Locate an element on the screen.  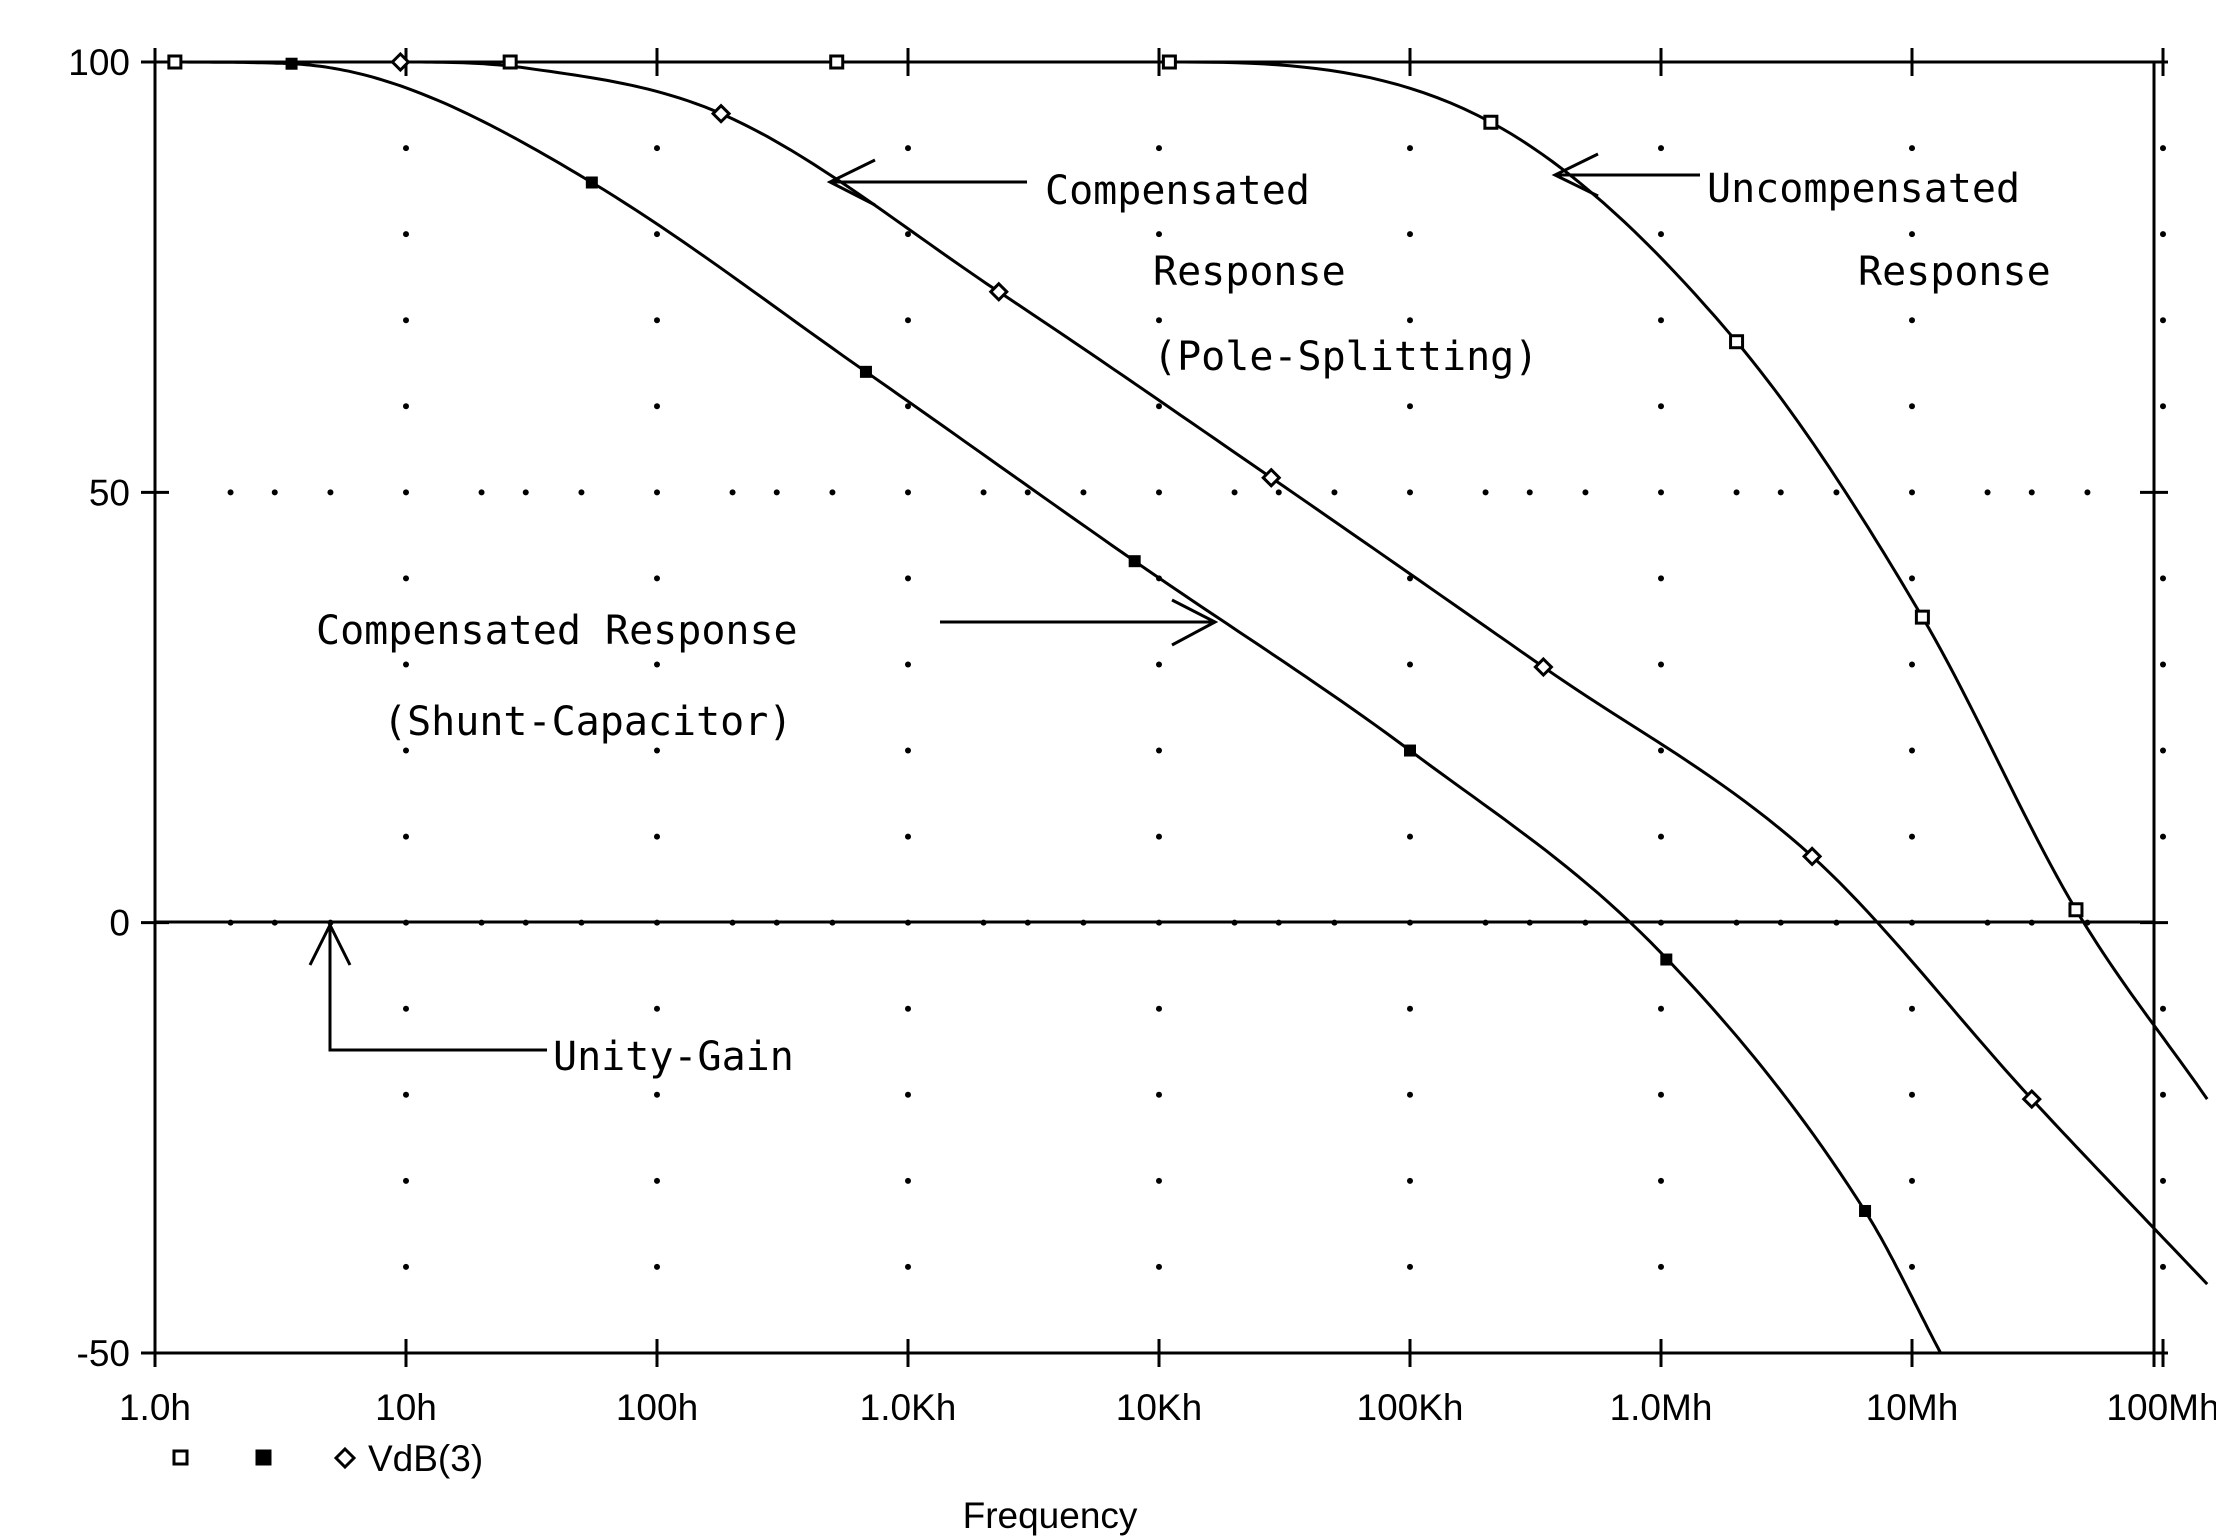
y-tick-label: 100 is located at coordinates (99, 62).